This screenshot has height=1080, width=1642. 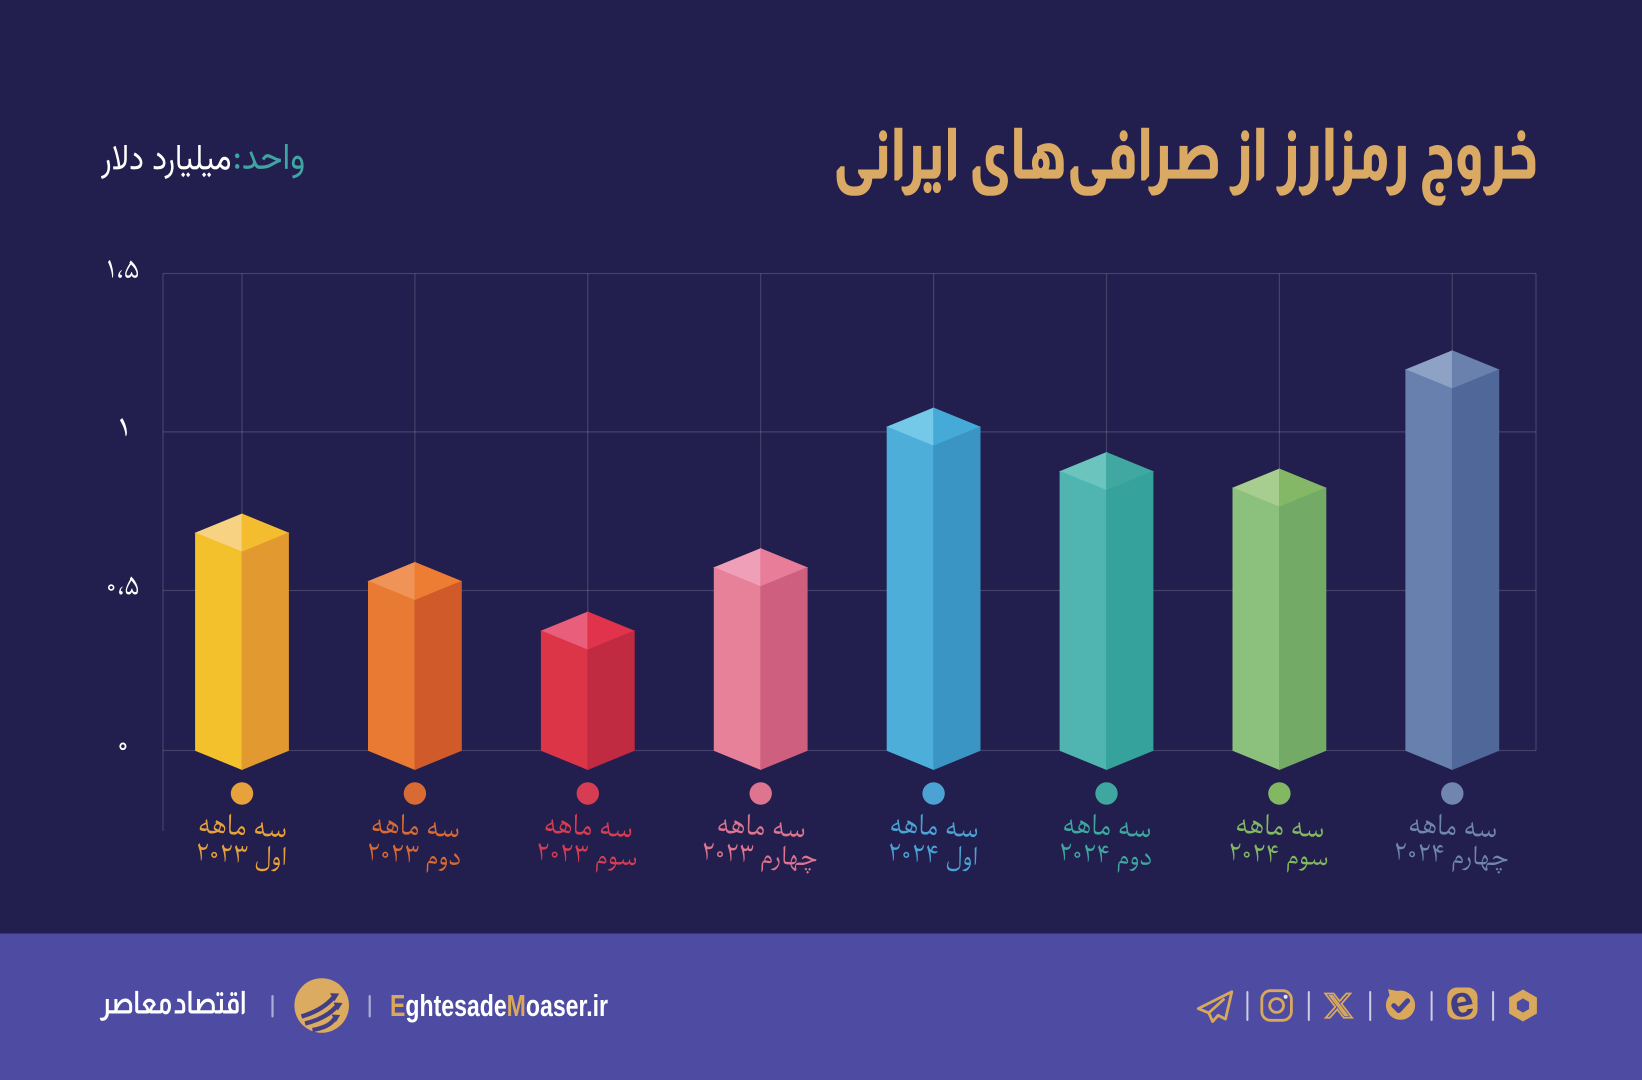 I want to click on svg-text: EghtesadeMoaser.ir, so click(x=499, y=1006).